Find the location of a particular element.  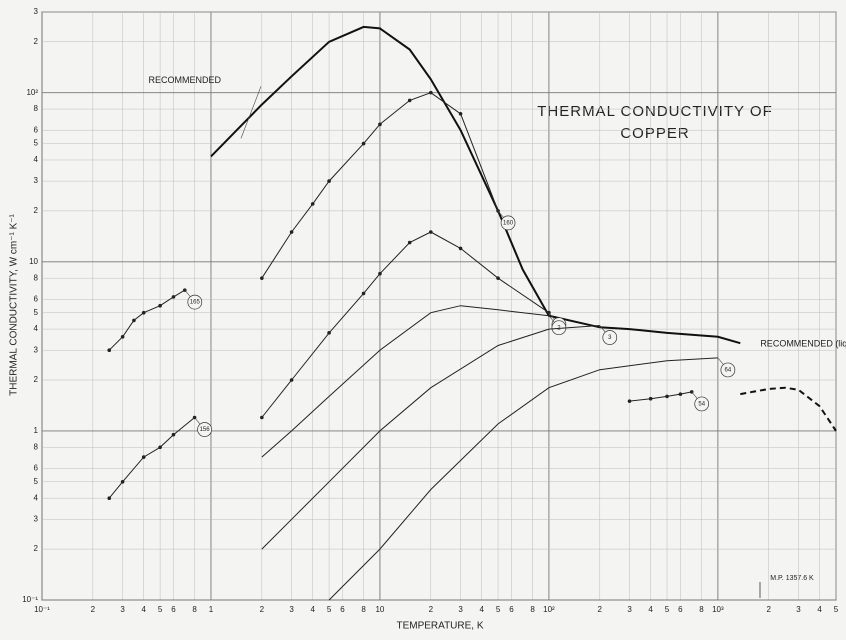

y-tick-label: 10 is located at coordinates (33, 261).